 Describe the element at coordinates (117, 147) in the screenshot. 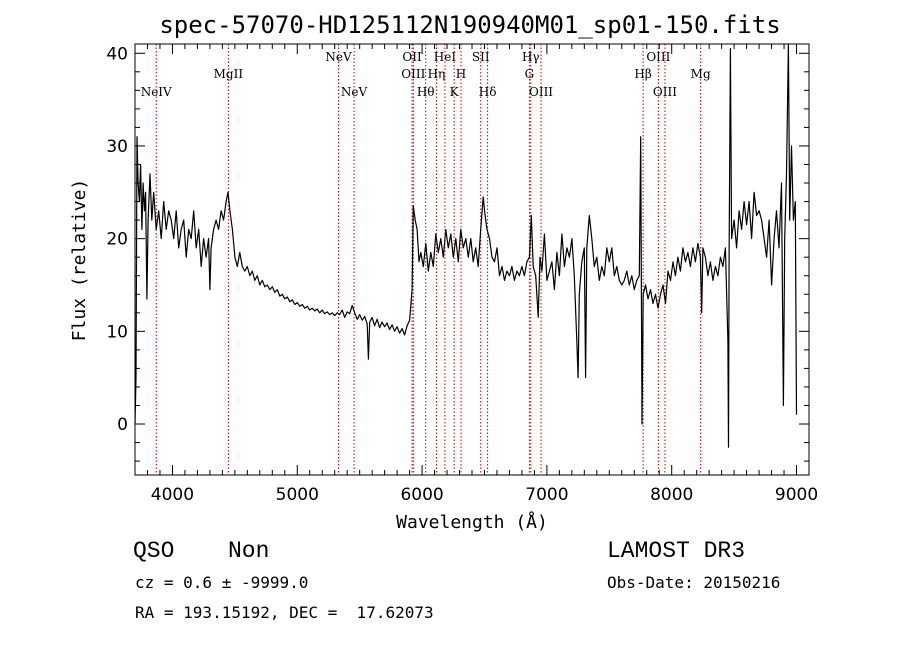

I see `y-tick-label: 30` at that location.